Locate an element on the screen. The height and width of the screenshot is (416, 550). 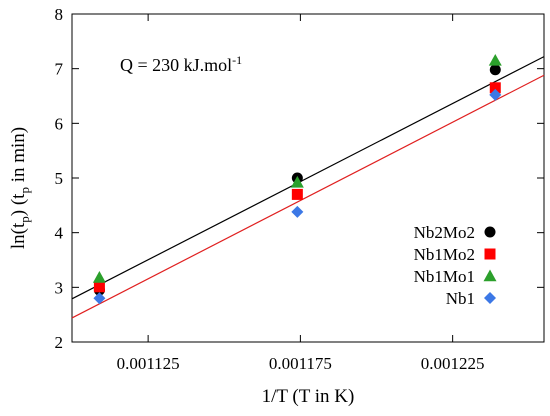
legend-label: Nb1 is located at coordinates (460, 298).